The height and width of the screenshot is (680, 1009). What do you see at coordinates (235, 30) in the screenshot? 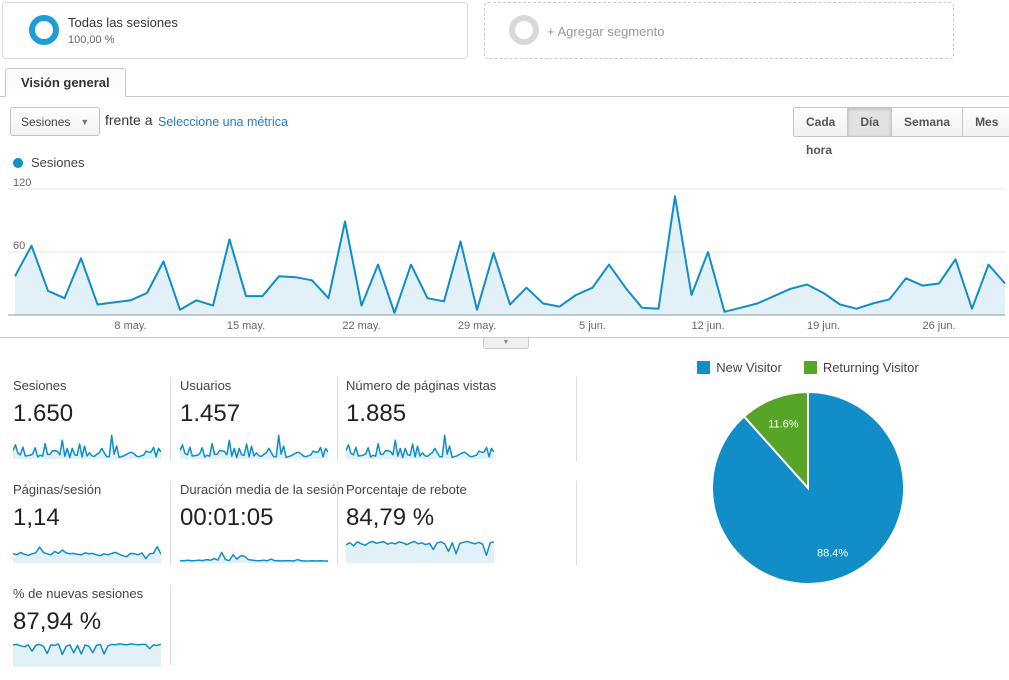
I see `segment-card-all-sessions: Todas las sesiones 100,00 %` at bounding box center [235, 30].